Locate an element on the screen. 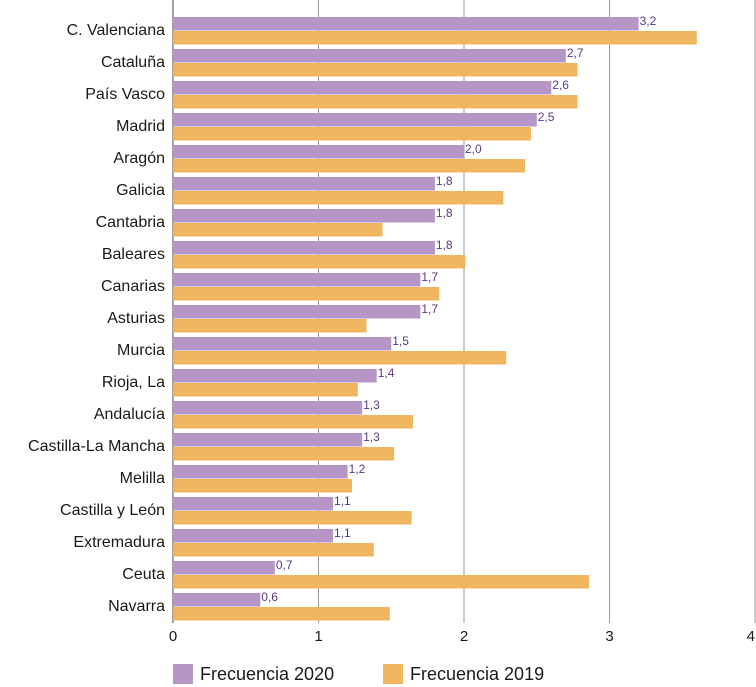  data-label: 2,5 is located at coordinates (546, 117).